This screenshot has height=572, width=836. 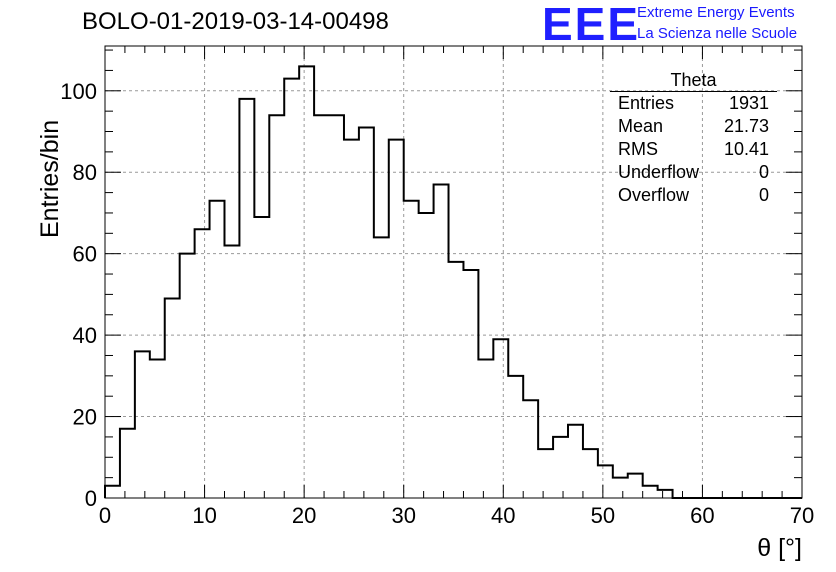 What do you see at coordinates (85, 172) in the screenshot?
I see `y-tick-label: 80` at bounding box center [85, 172].